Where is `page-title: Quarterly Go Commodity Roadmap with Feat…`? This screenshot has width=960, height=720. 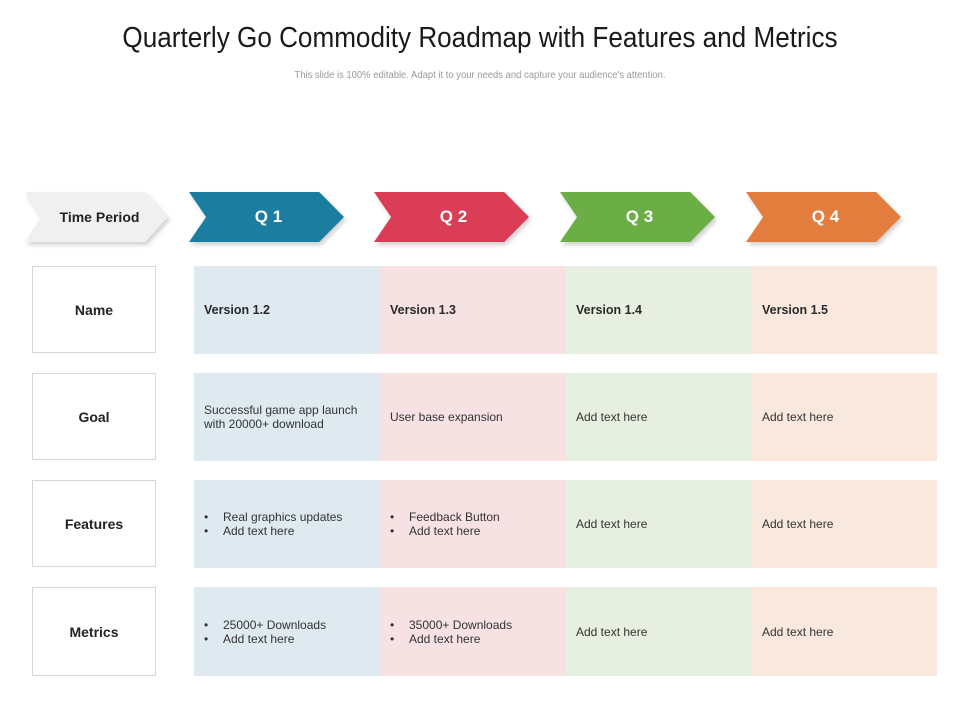 page-title: Quarterly Go Commodity Roadmap with Feat… is located at coordinates (480, 38).